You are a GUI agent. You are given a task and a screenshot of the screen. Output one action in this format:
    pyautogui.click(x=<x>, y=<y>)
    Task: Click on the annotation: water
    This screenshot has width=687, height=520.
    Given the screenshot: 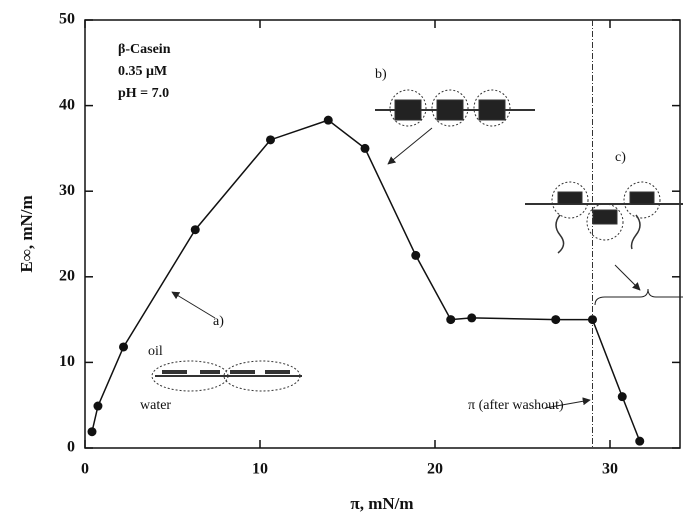 What is the action you would take?
    pyautogui.click(x=155, y=405)
    